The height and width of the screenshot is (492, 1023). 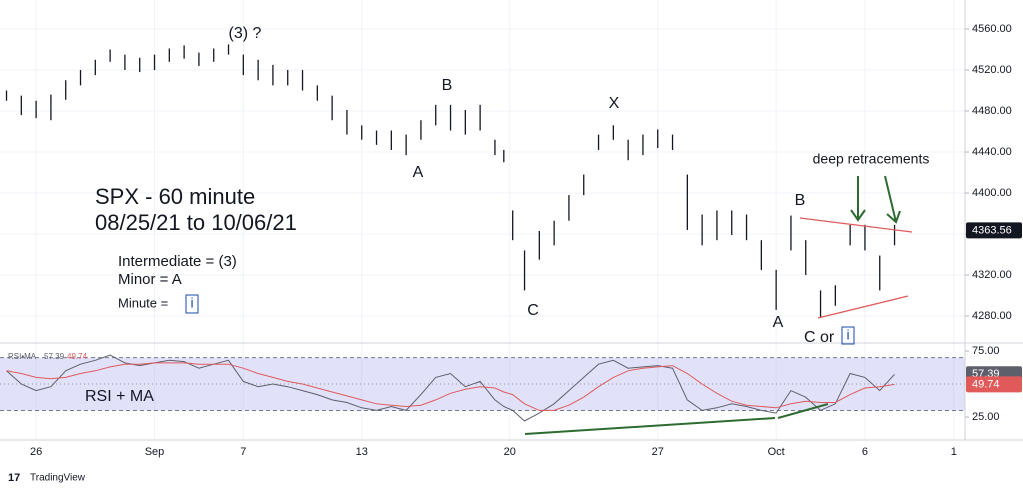 What do you see at coordinates (992, 193) in the screenshot?
I see `y-tick-label: 4400.00` at bounding box center [992, 193].